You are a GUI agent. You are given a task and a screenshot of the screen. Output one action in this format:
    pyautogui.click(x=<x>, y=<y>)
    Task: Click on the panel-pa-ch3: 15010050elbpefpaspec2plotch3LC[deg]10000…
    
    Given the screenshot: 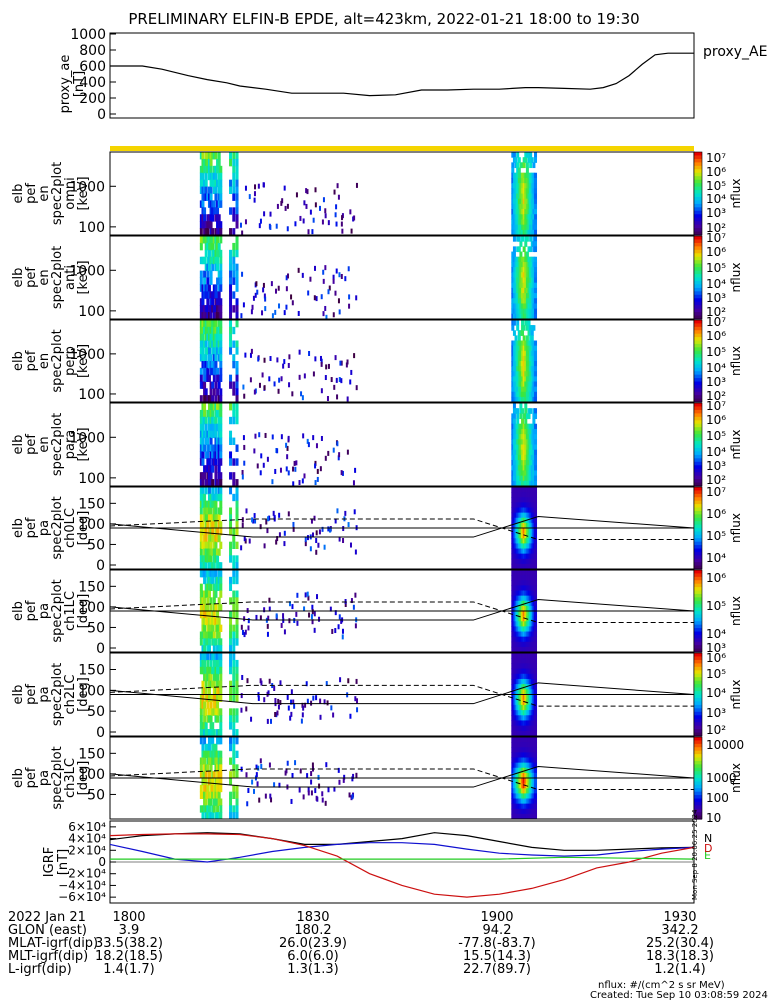 What is the action you would take?
    pyautogui.click(x=377, y=780)
    